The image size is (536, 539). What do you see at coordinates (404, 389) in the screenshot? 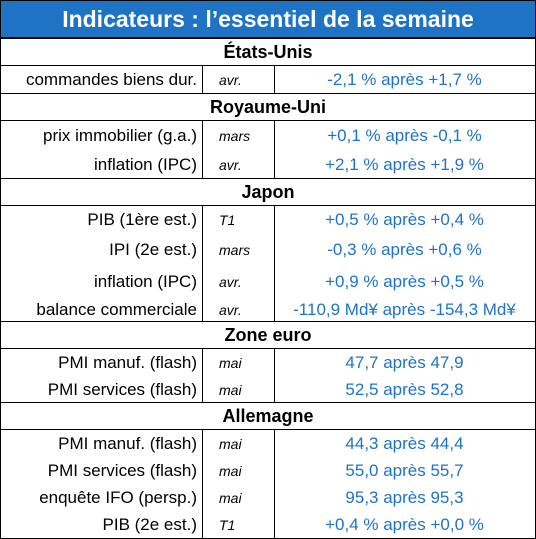
I see `indicator-value: 52,5 après 52,8` at bounding box center [404, 389].